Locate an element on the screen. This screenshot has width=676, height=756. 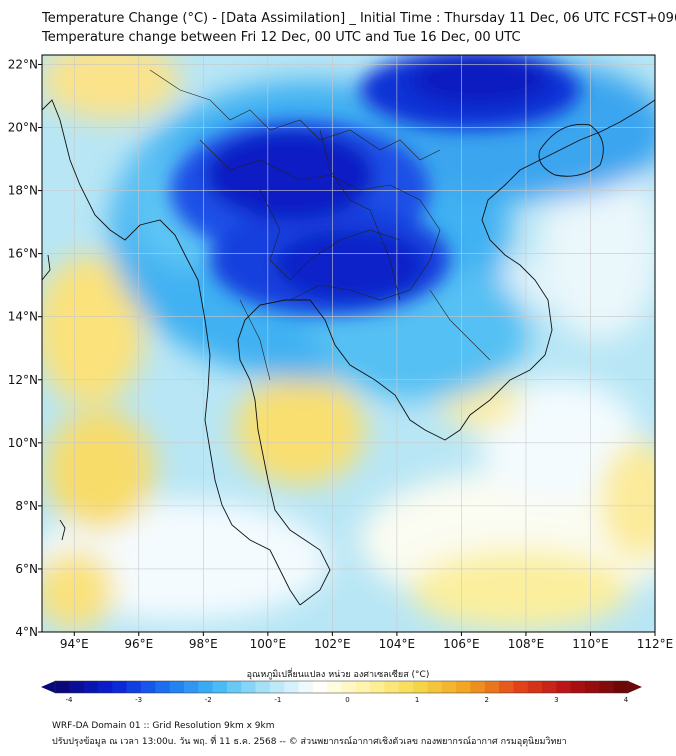
colorbar-tick-label: 4 is located at coordinates (626, 700).